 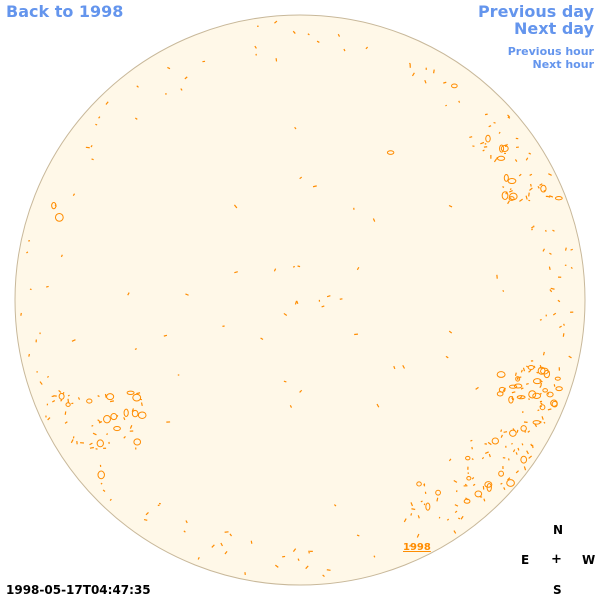 What do you see at coordinates (65, 11) in the screenshot?
I see `back-to-year-link: Back to 1998` at bounding box center [65, 11].